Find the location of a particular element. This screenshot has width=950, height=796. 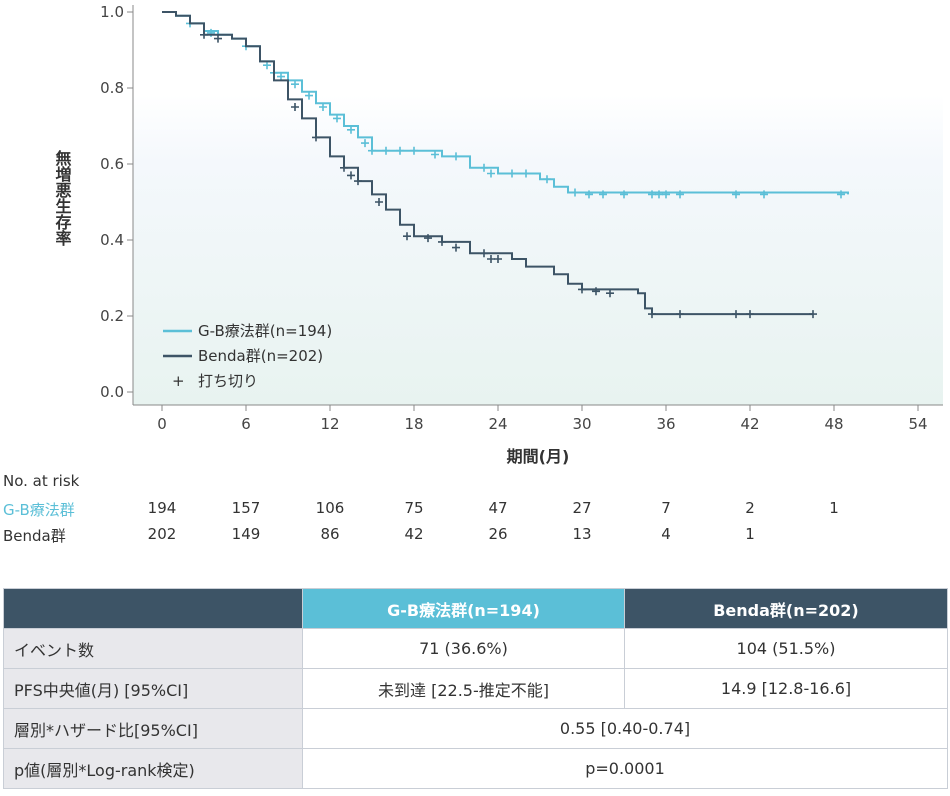

row-label-median-pfs: PFS中央値(月) [95%CI] is located at coordinates (153, 688).